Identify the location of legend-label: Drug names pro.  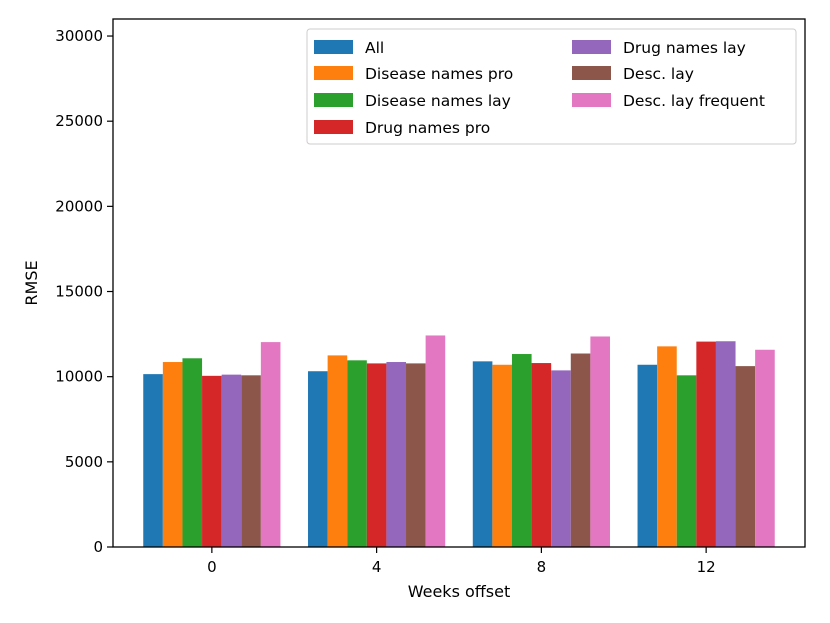
(427, 128).